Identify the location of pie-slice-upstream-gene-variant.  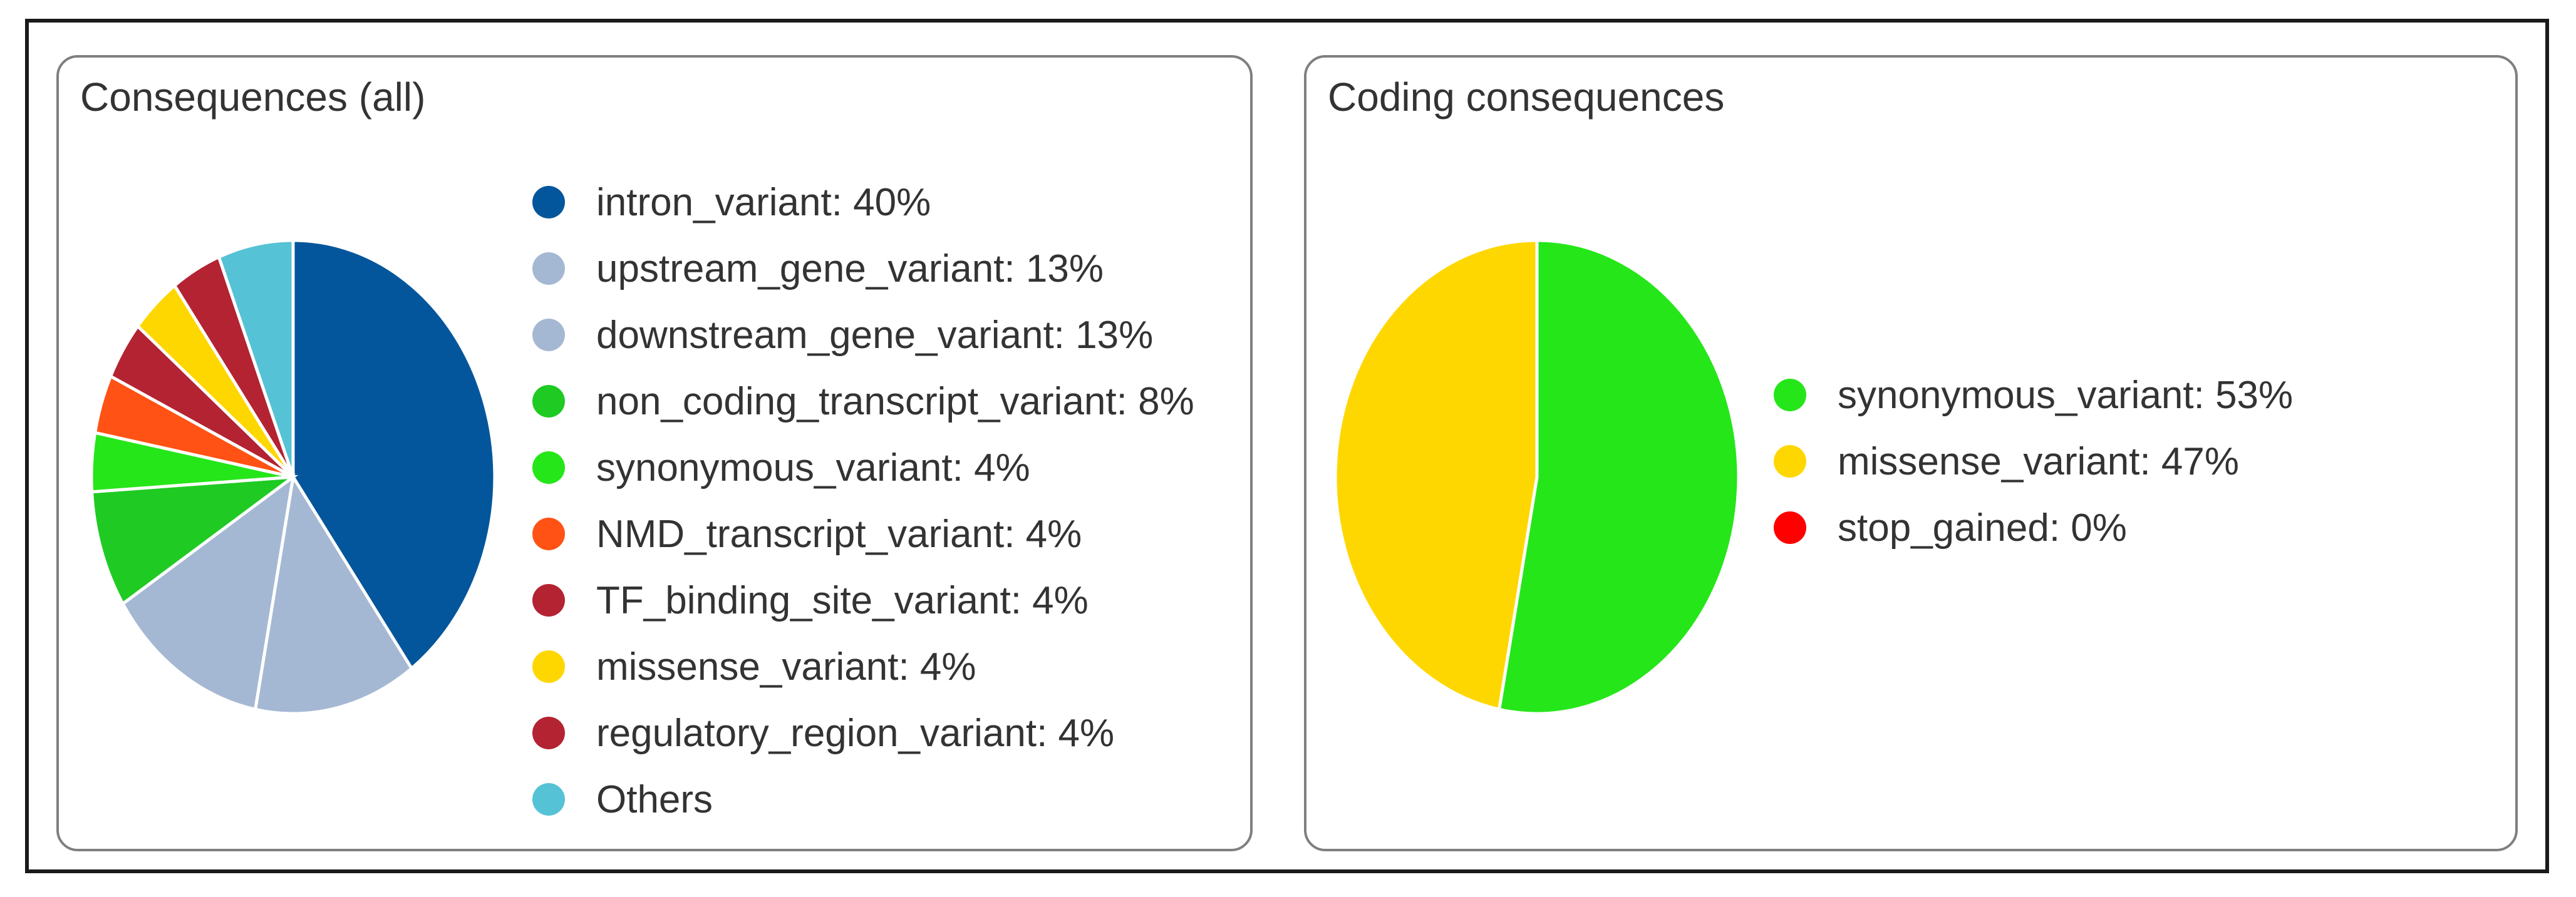
(333, 593).